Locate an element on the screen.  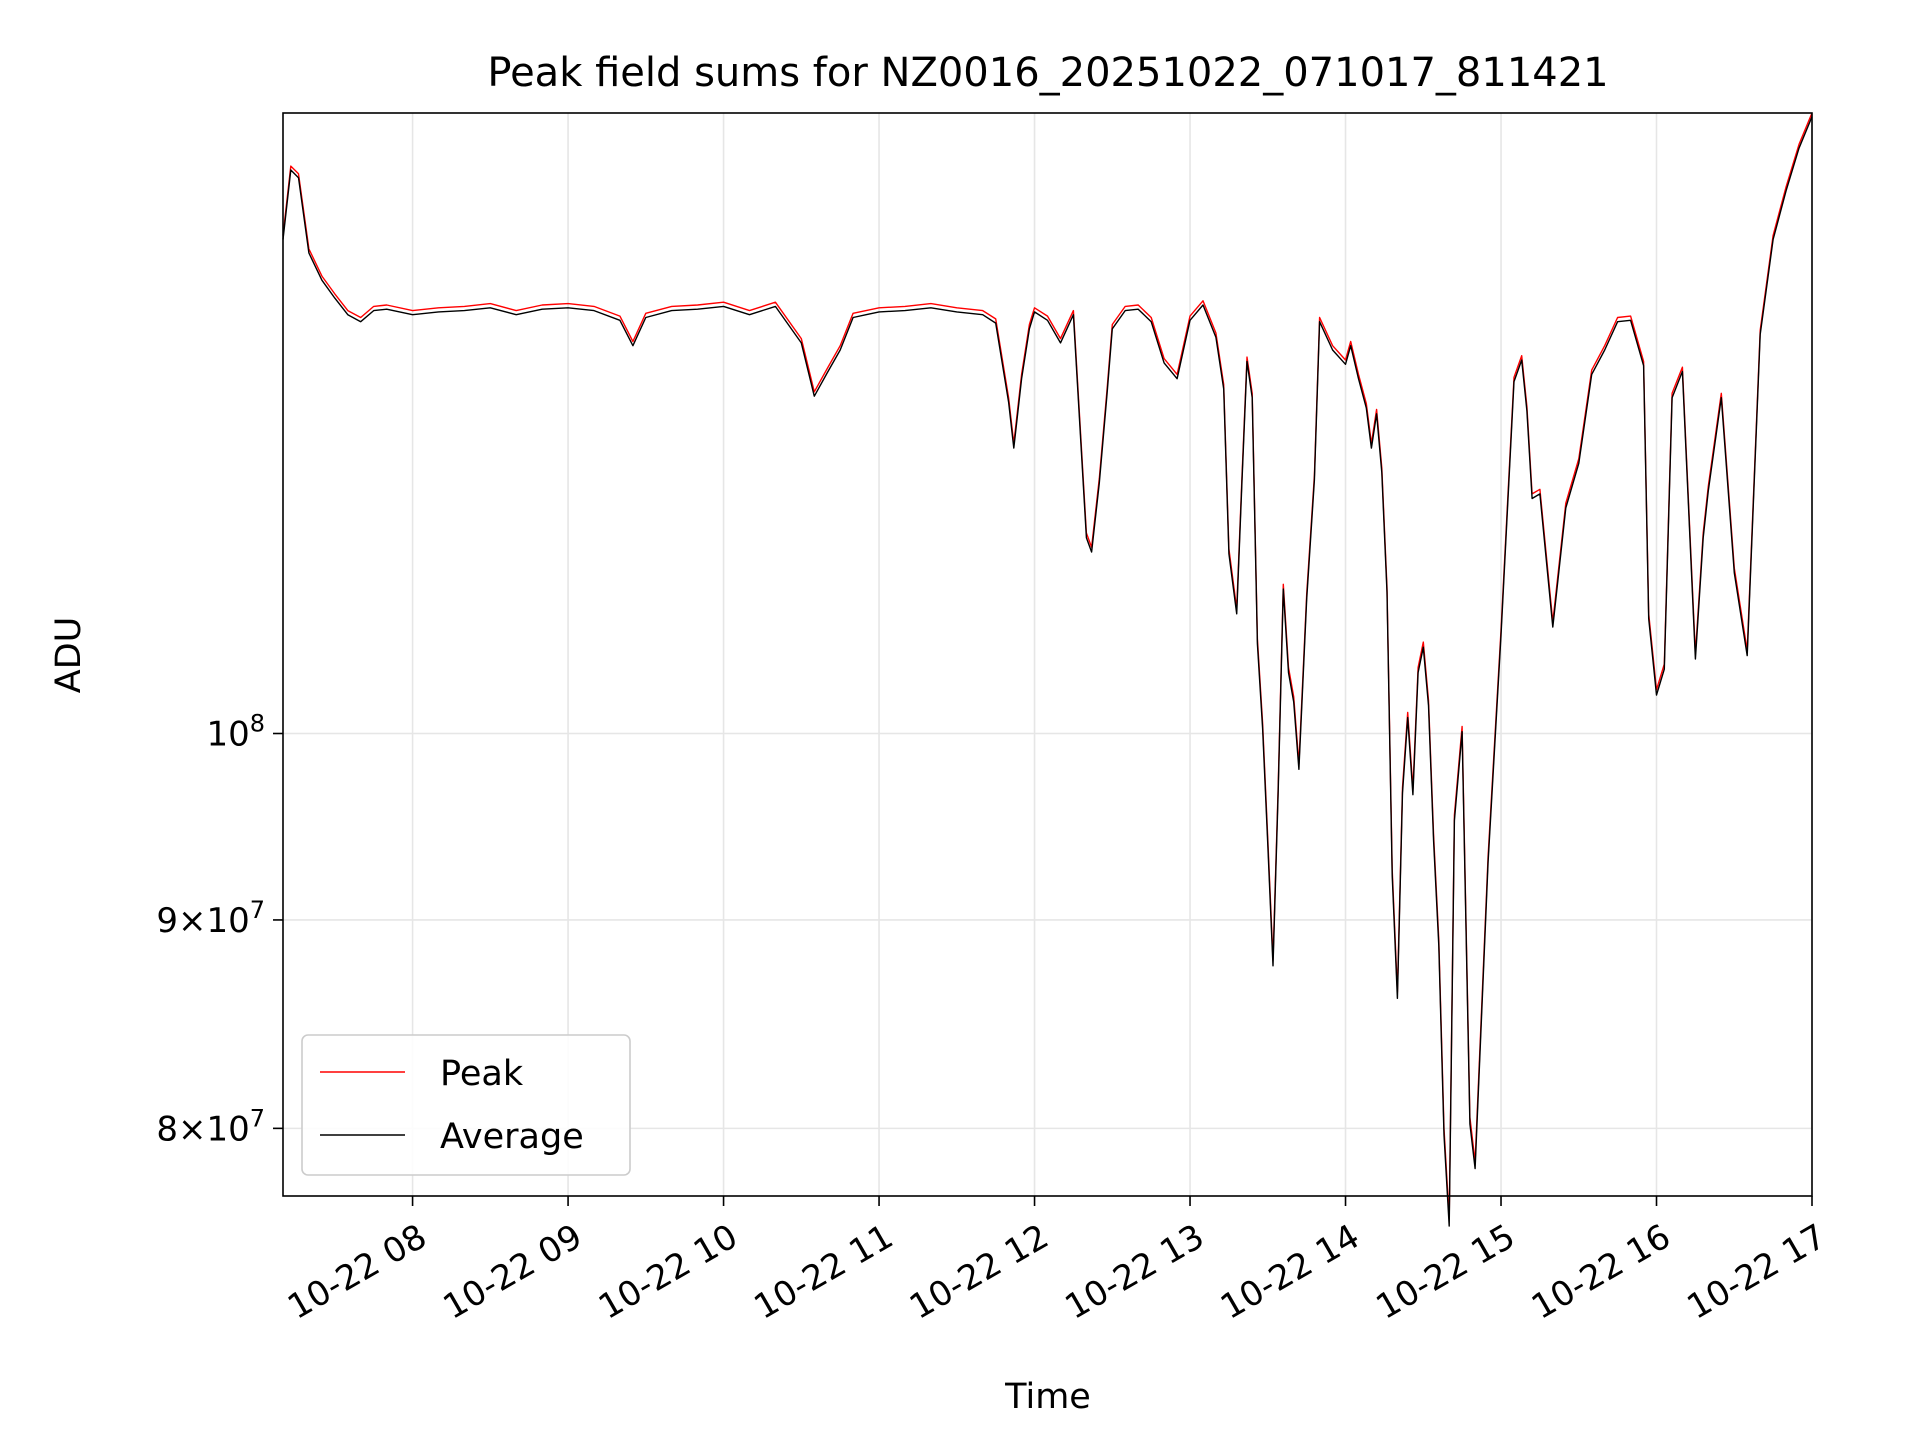
legend-label-average: Average is located at coordinates (512, 1137).